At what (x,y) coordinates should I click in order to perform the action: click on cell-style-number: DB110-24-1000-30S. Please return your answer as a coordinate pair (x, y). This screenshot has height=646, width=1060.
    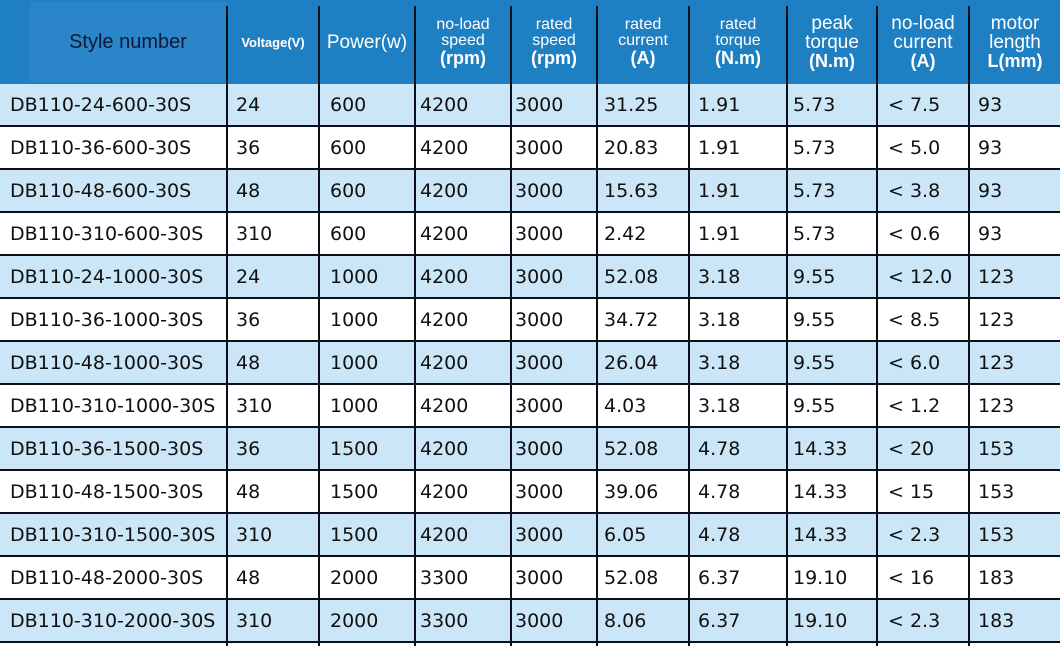
    Looking at the image, I should click on (107, 276).